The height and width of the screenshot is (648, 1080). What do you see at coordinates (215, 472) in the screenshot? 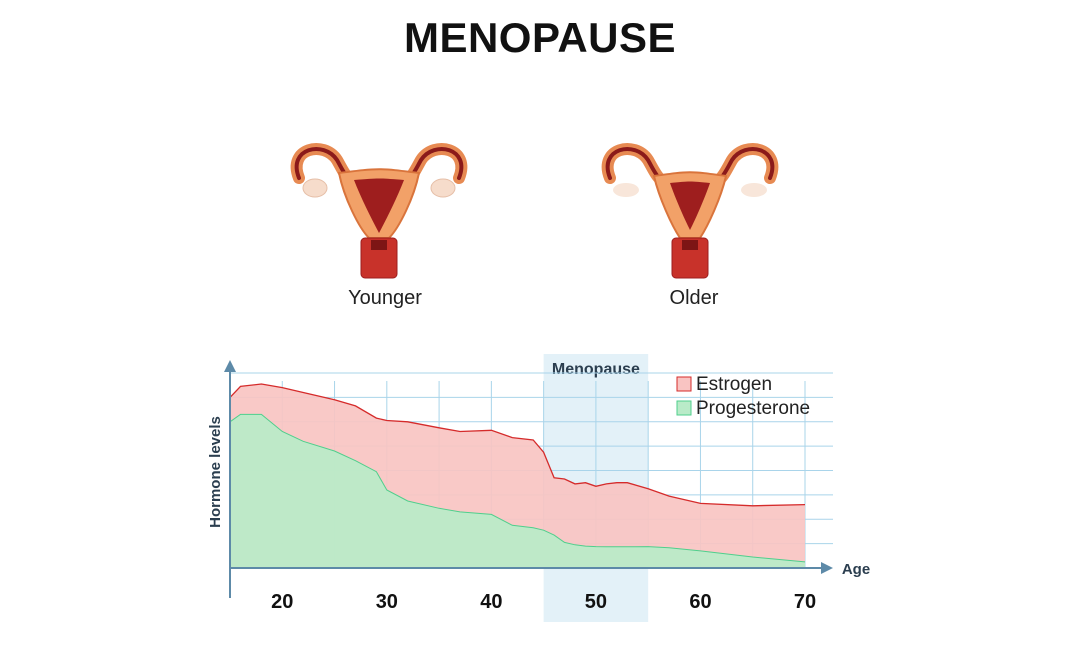
I see `y-axis-label: Hormone levels` at bounding box center [215, 472].